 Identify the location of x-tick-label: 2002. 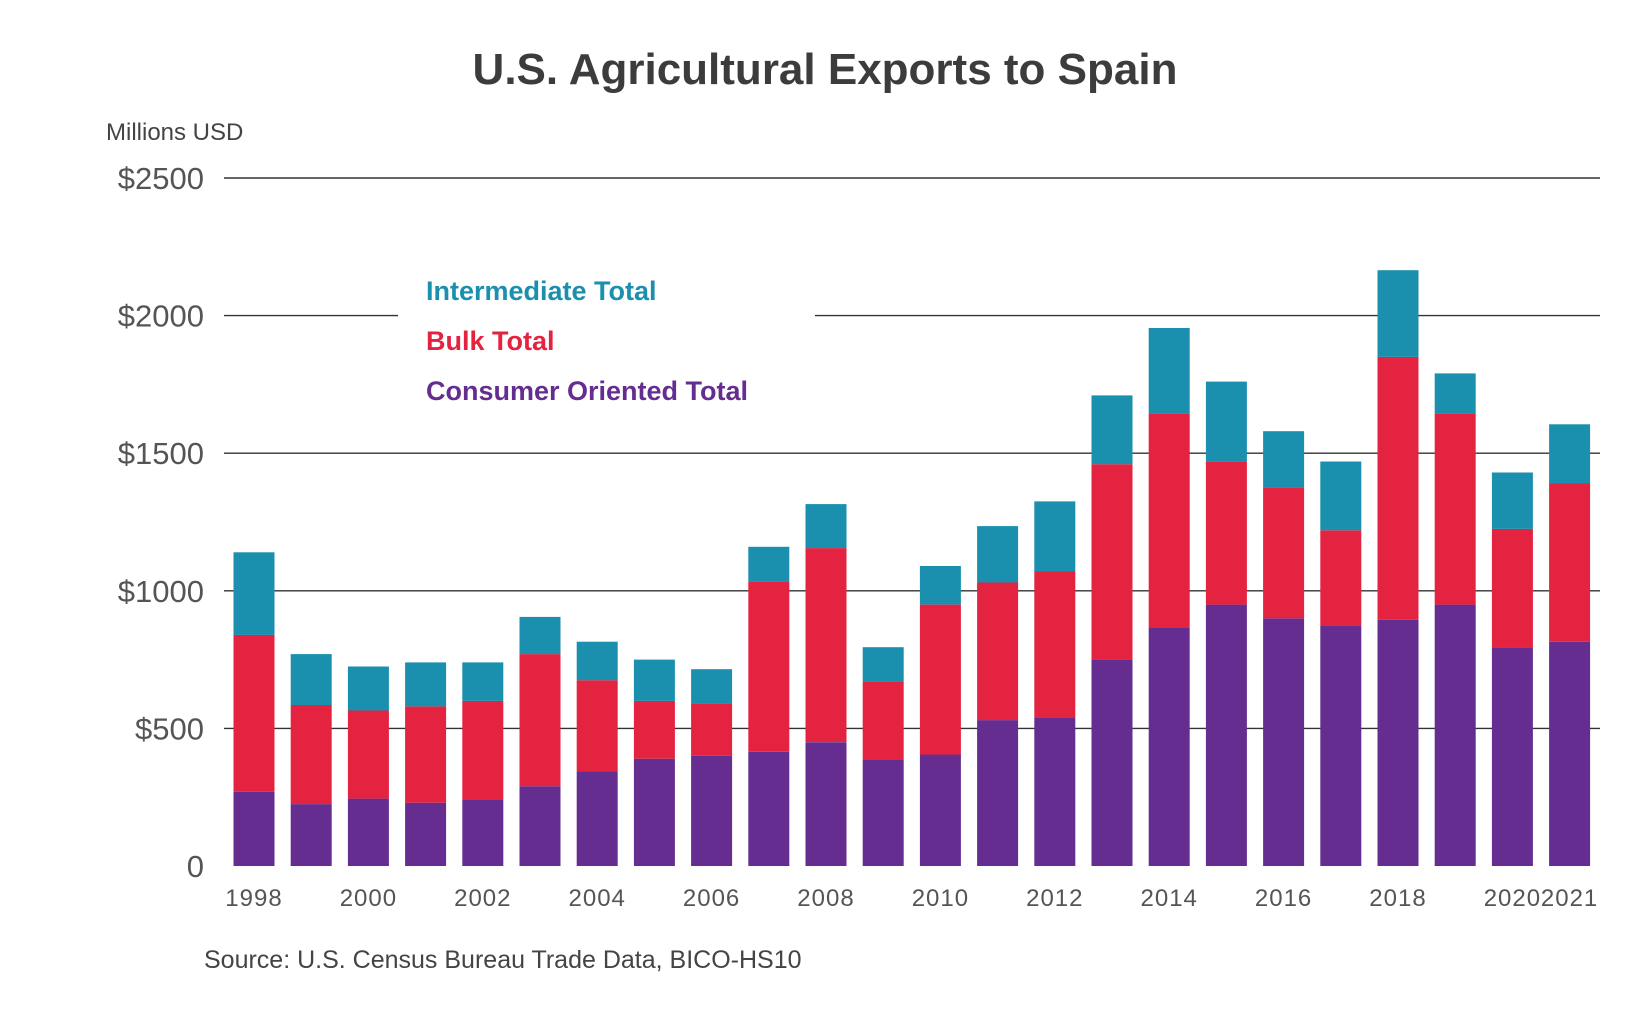
(482, 898).